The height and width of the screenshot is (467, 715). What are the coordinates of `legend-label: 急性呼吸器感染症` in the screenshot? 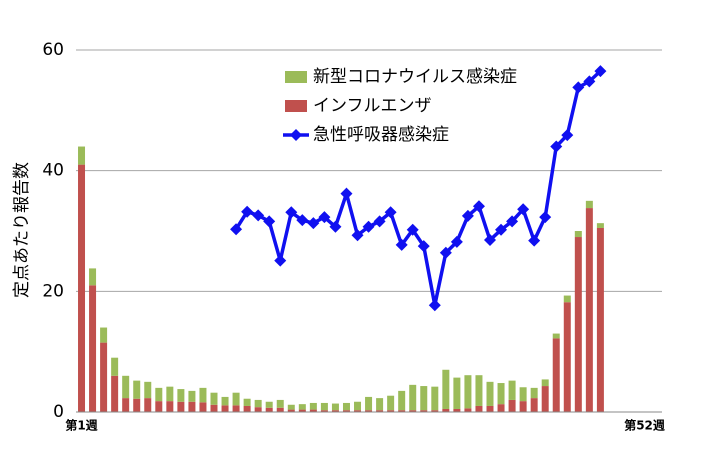 It's located at (381, 135).